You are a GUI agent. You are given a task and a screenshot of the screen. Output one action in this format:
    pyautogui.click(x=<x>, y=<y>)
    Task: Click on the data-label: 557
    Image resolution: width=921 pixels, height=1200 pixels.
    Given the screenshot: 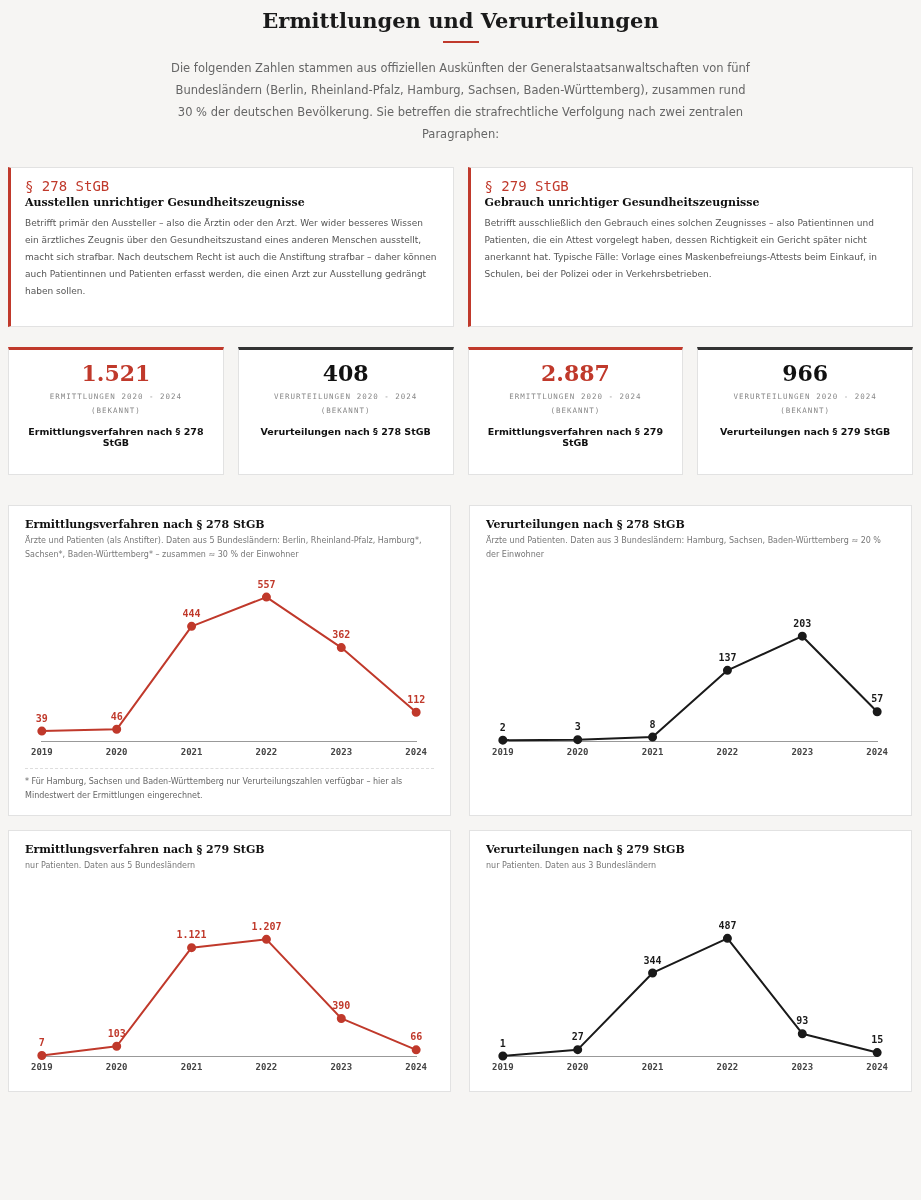 What is the action you would take?
    pyautogui.click(x=266, y=584)
    